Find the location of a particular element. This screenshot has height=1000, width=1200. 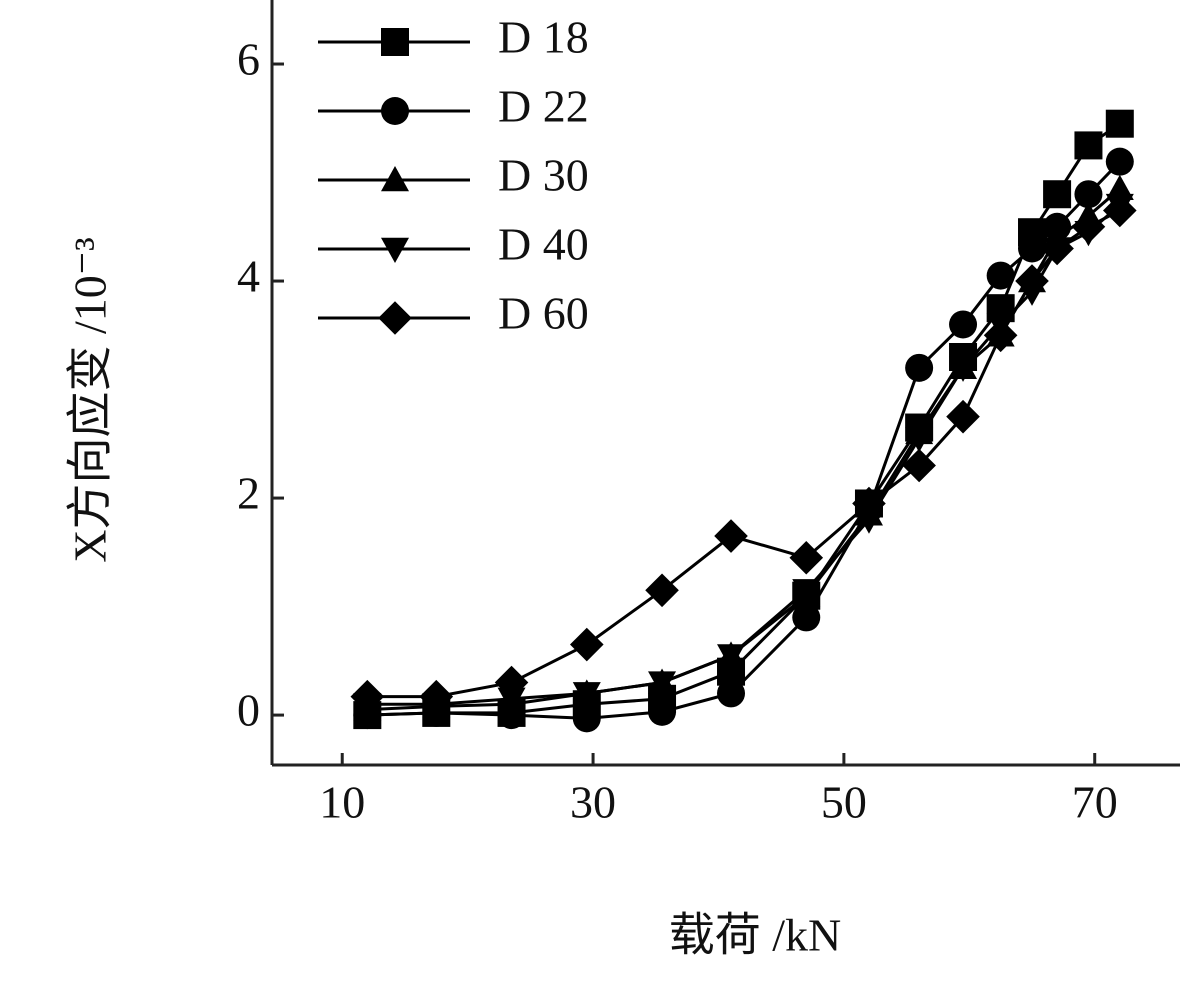

x-tick-label: 50 is located at coordinates (844, 802).